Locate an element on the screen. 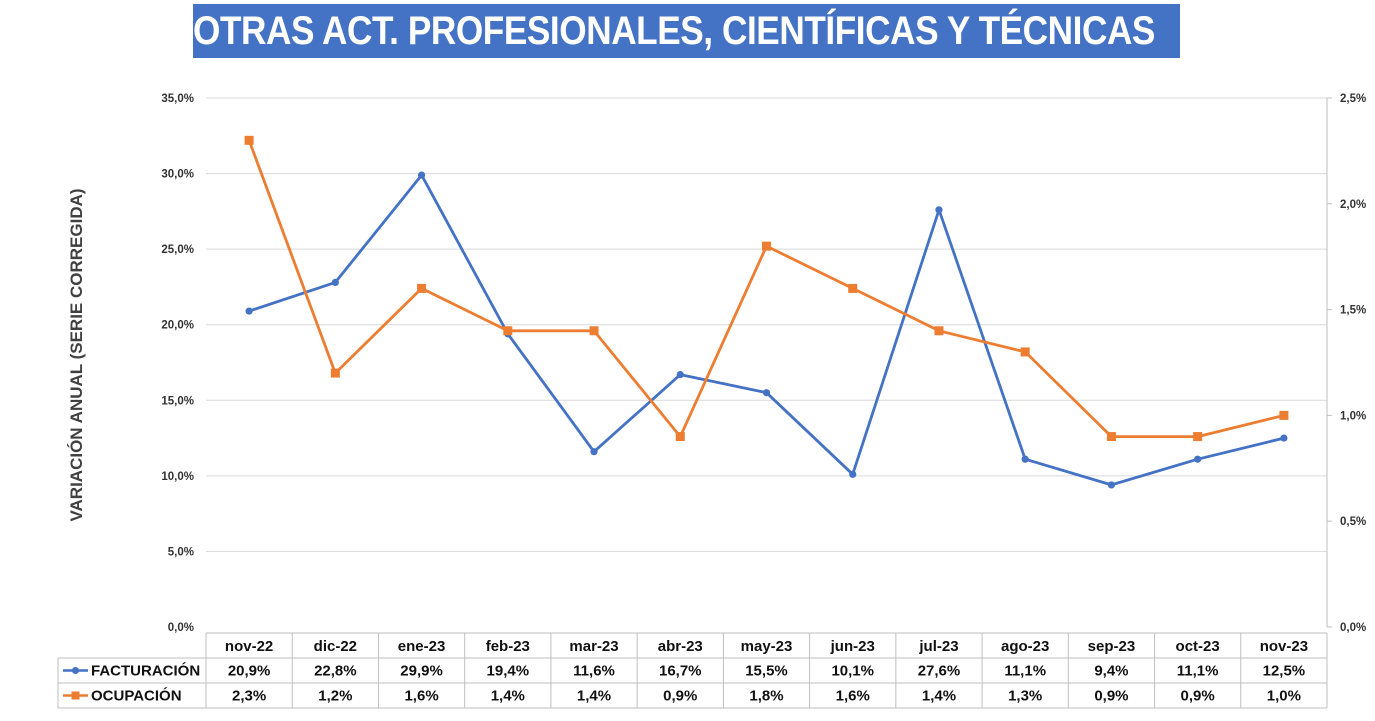 Image resolution: width=1375 pixels, height=721 pixels. x-category-label: abr-23 is located at coordinates (680, 646).